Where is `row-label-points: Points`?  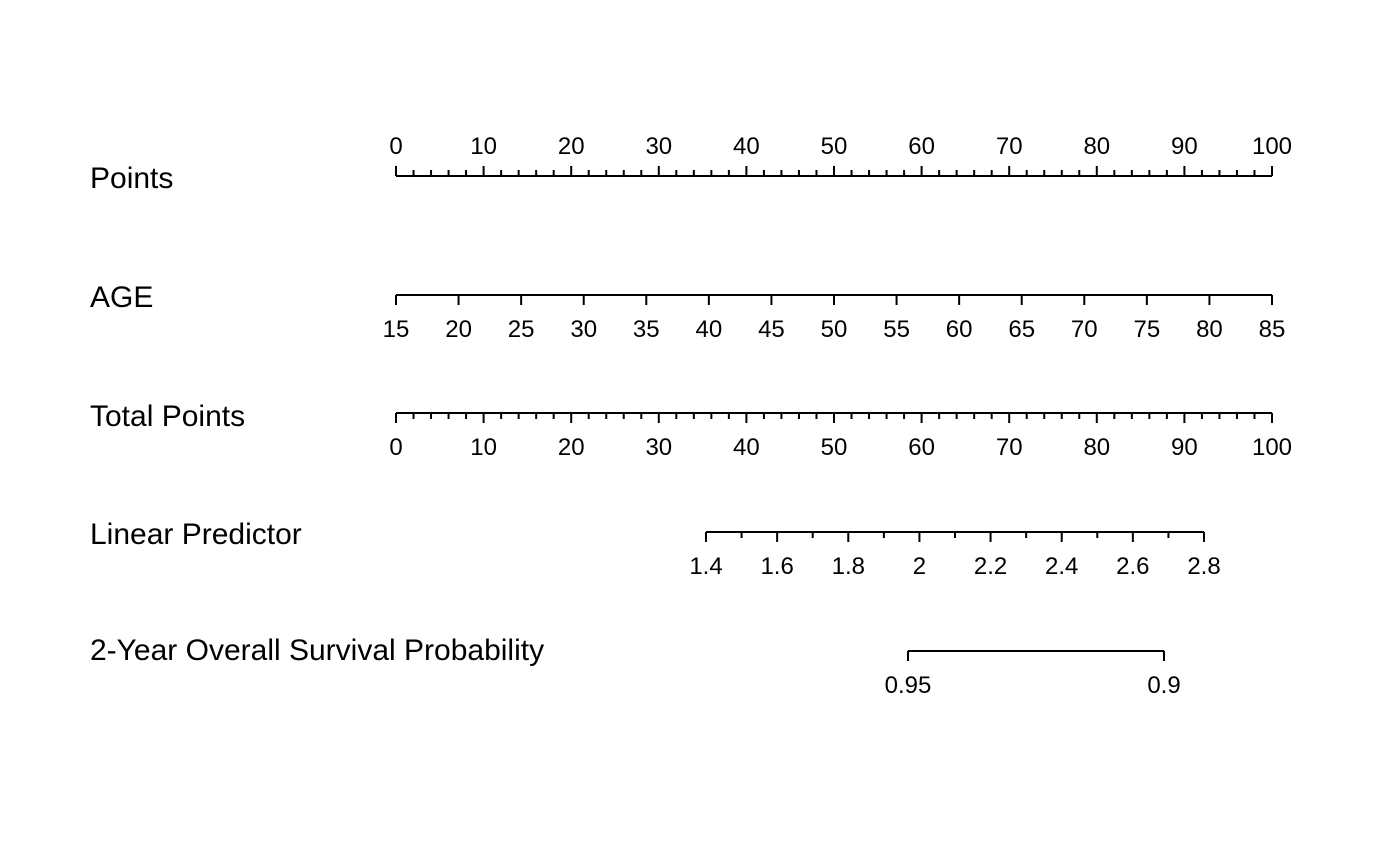 row-label-points: Points is located at coordinates (131, 178).